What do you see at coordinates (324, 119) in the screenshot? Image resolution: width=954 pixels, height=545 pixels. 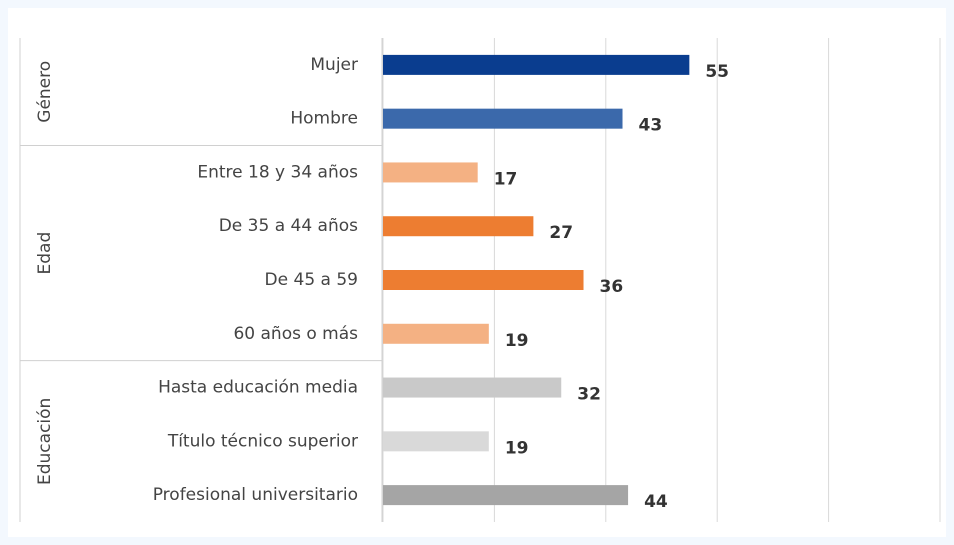 I see `category-label: Hombre` at bounding box center [324, 119].